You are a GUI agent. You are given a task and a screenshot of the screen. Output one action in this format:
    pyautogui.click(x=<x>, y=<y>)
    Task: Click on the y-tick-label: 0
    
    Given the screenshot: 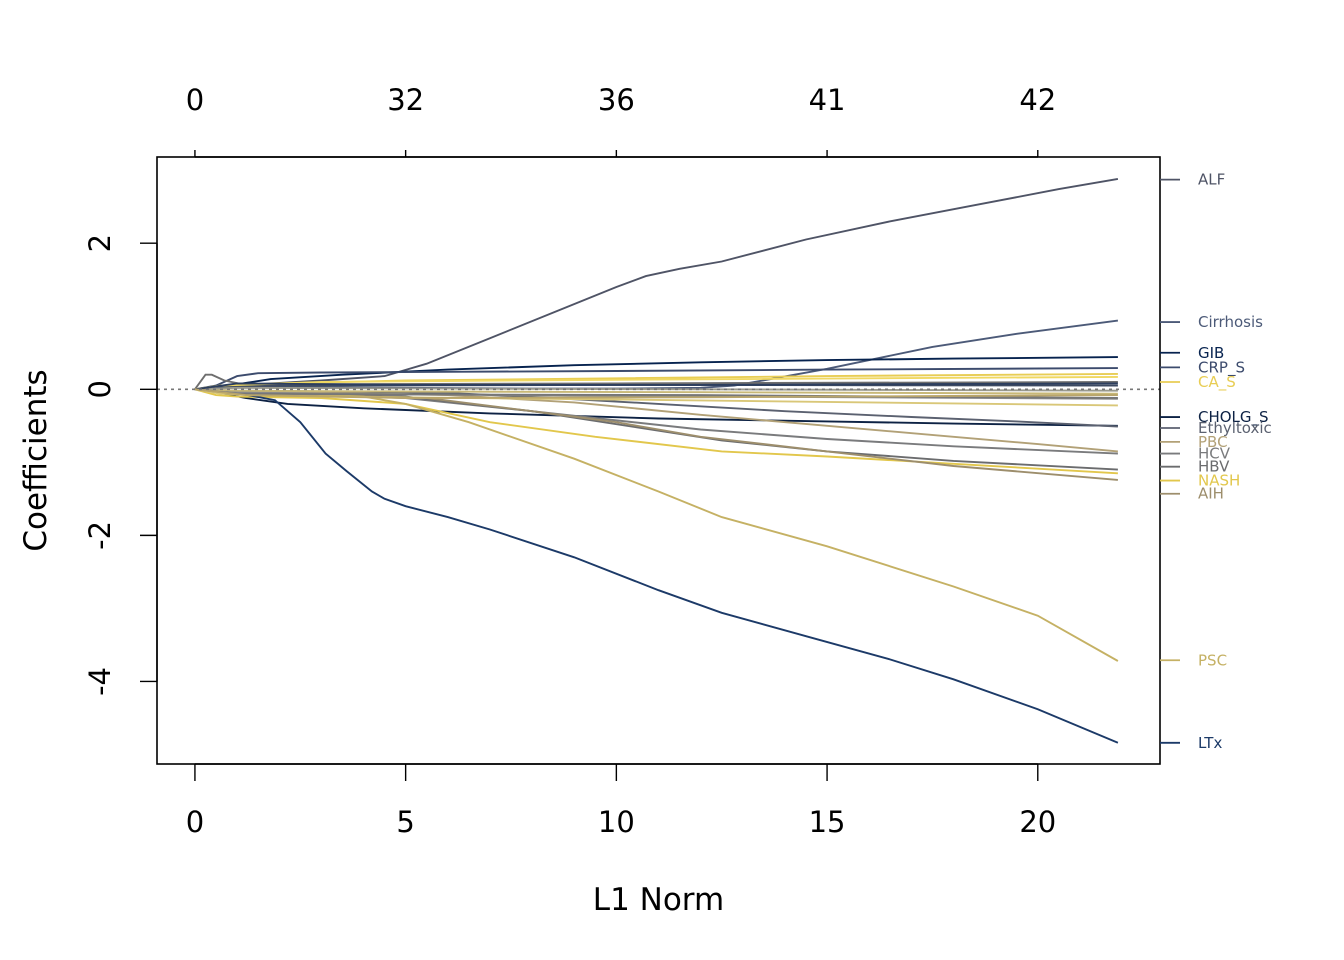 What is the action you would take?
    pyautogui.click(x=100, y=389)
    